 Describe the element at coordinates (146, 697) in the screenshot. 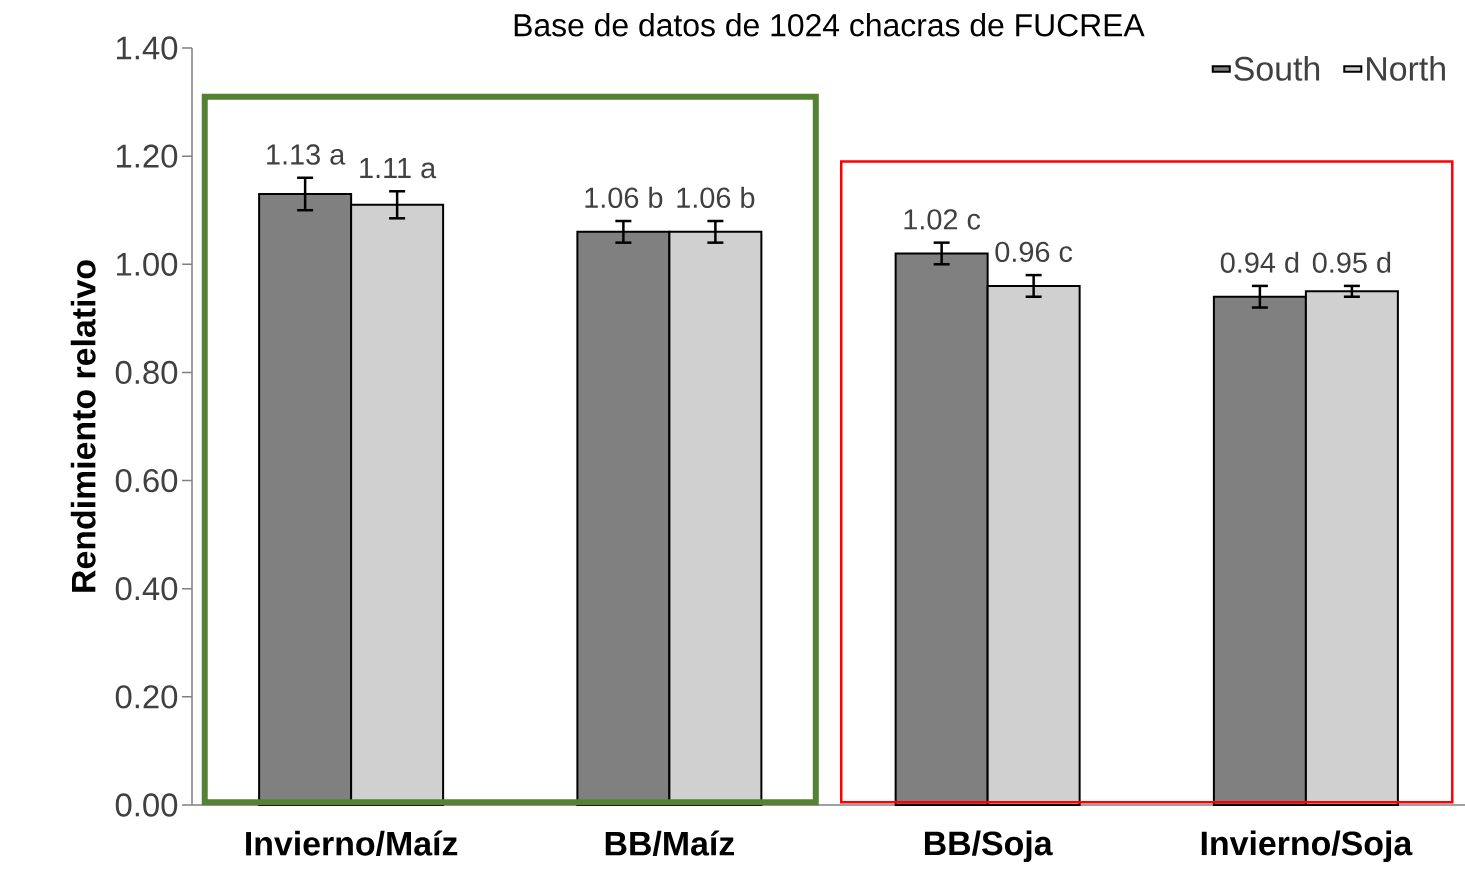

I see `y-tick-label: 0.20` at that location.